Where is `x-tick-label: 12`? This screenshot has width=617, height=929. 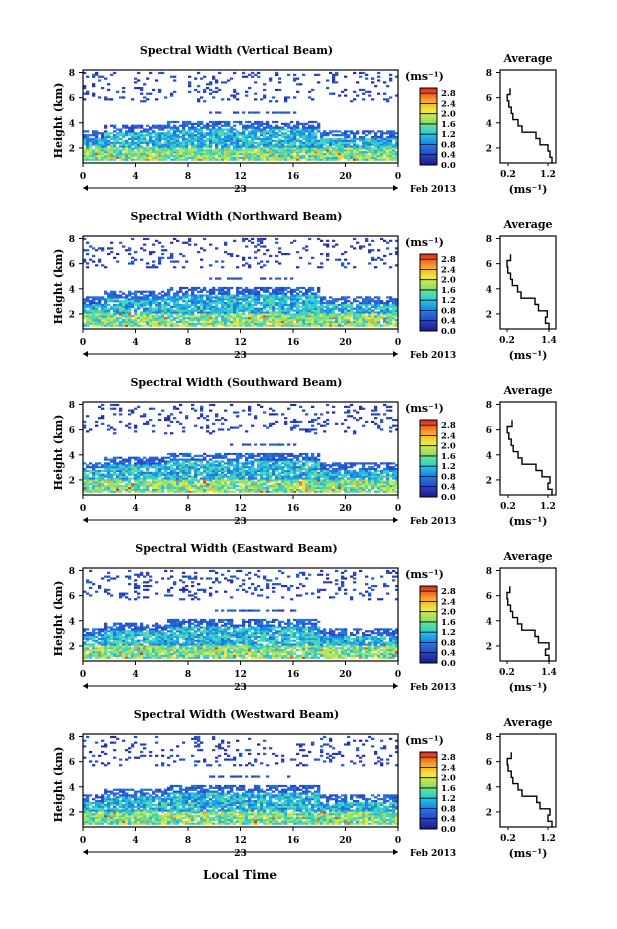
x-tick-label: 12 is located at coordinates (240, 177).